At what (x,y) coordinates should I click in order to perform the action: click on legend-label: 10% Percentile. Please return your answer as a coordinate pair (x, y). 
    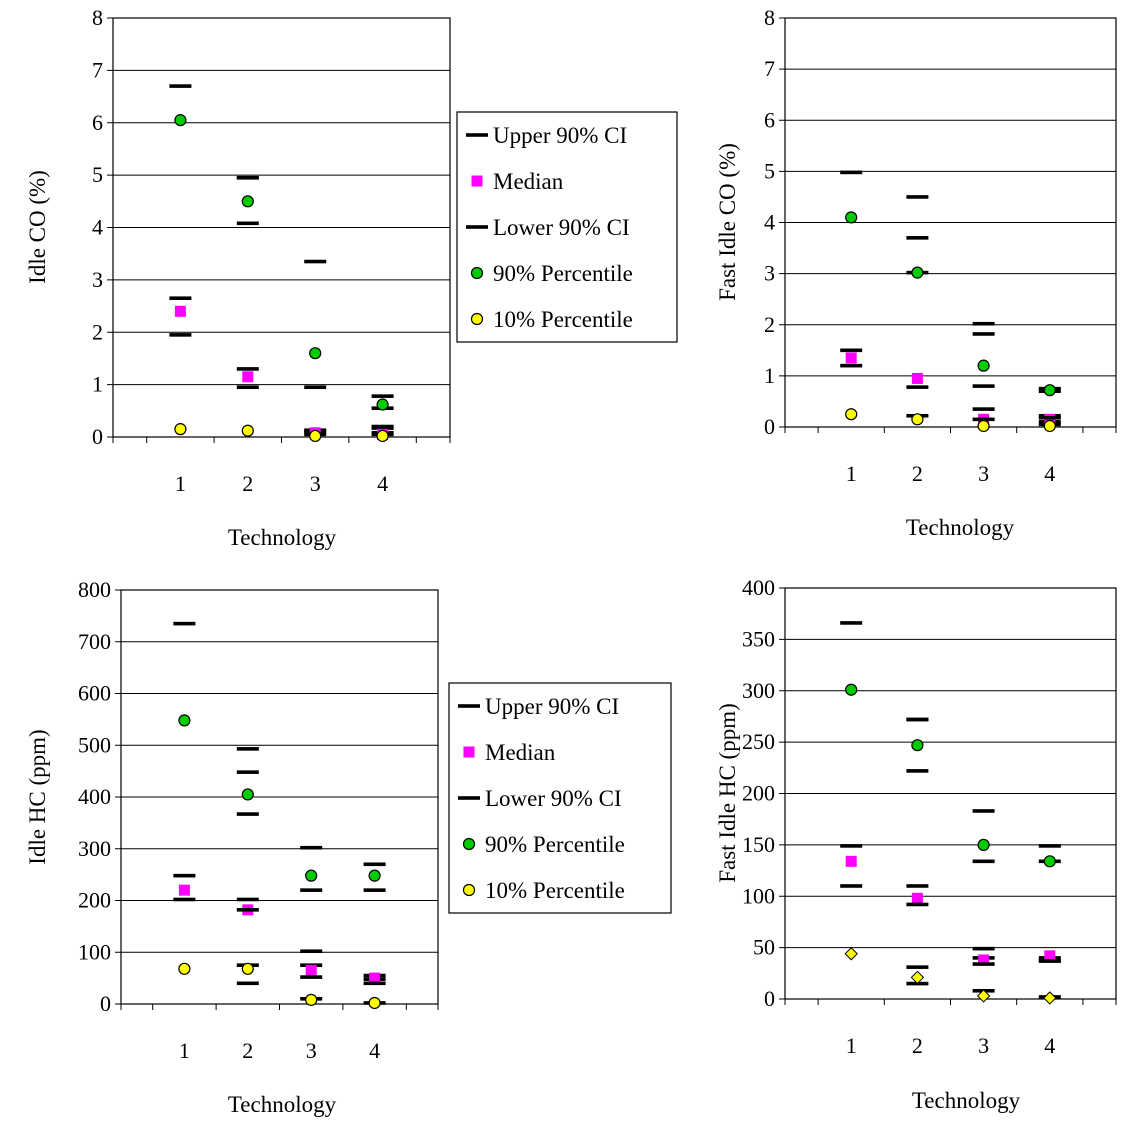
    Looking at the image, I should click on (563, 319).